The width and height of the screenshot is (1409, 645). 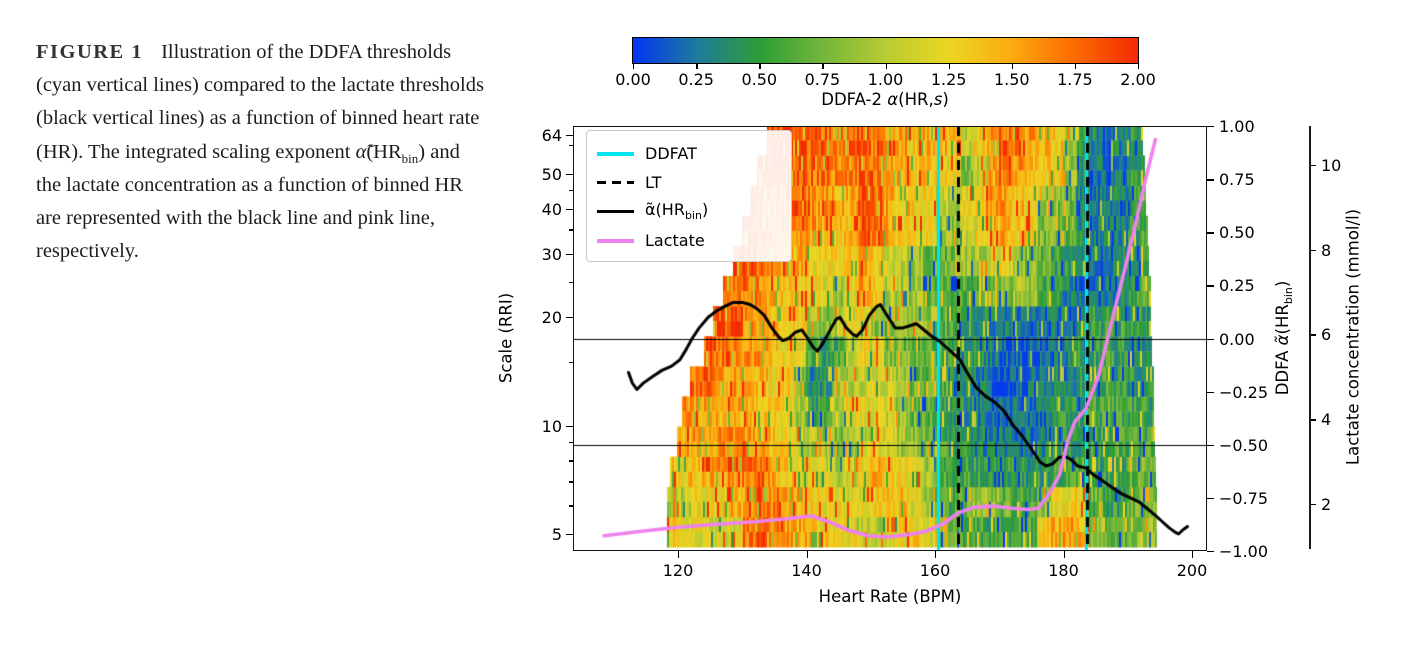 What do you see at coordinates (890, 596) in the screenshot?
I see `x-axis-label: Heart Rate (BPM)` at bounding box center [890, 596].